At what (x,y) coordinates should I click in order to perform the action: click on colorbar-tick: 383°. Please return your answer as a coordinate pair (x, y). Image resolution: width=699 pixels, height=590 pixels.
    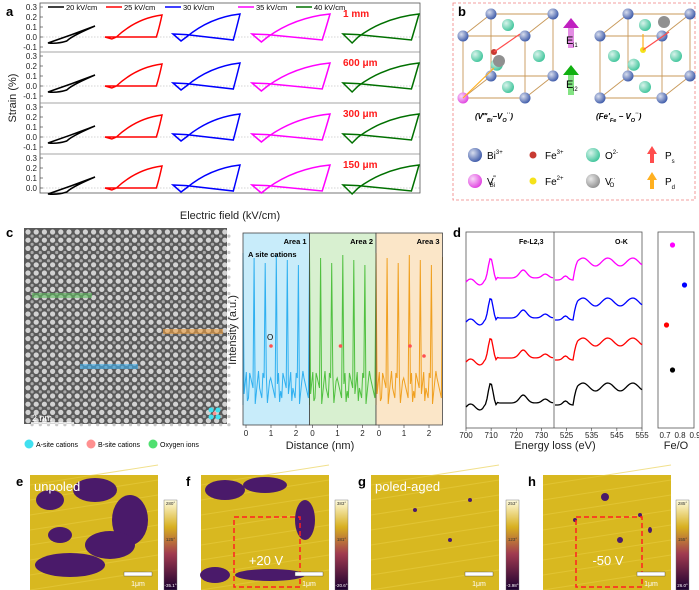
    Looking at the image, I should click on (342, 503).